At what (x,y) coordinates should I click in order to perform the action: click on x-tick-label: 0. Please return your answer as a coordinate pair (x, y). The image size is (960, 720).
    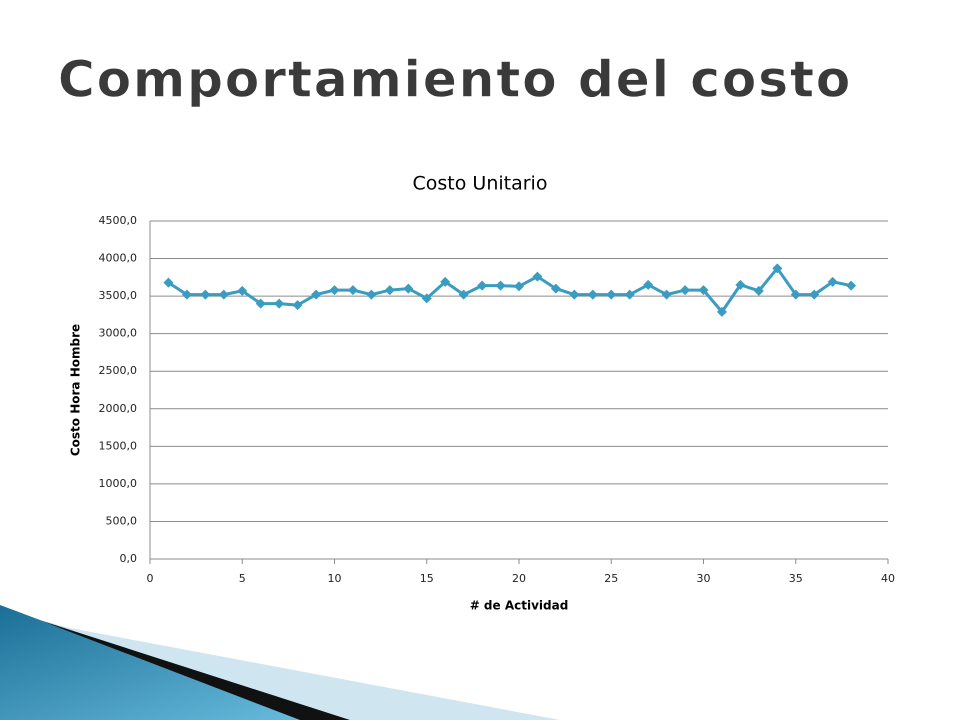
    Looking at the image, I should click on (150, 578).